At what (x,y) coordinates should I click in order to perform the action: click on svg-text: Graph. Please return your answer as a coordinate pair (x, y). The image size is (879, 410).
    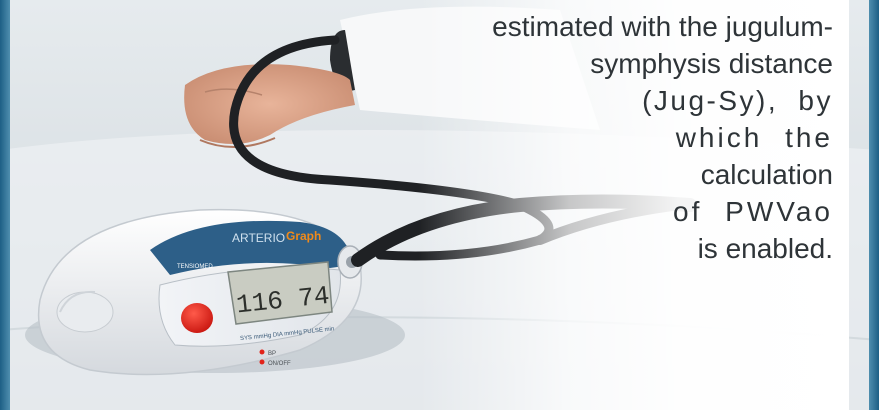
    Looking at the image, I should click on (303, 236).